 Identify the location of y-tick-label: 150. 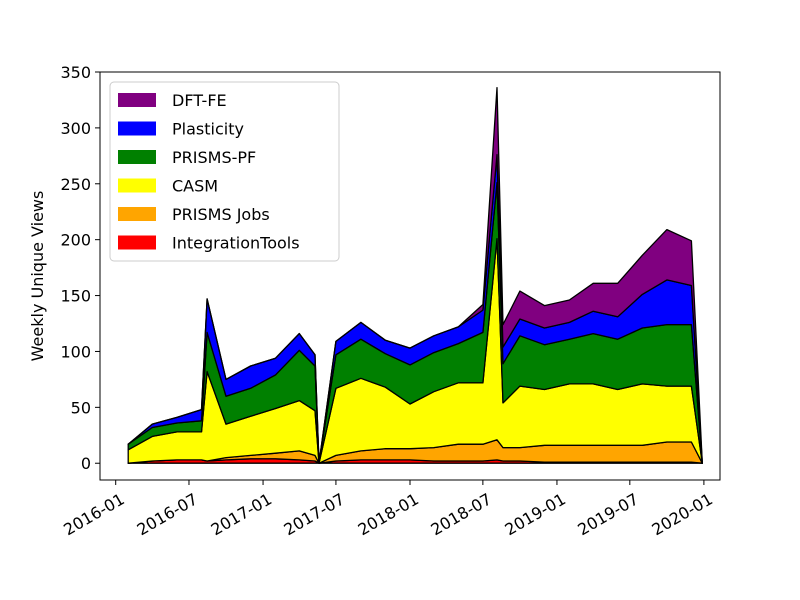
(75, 296).